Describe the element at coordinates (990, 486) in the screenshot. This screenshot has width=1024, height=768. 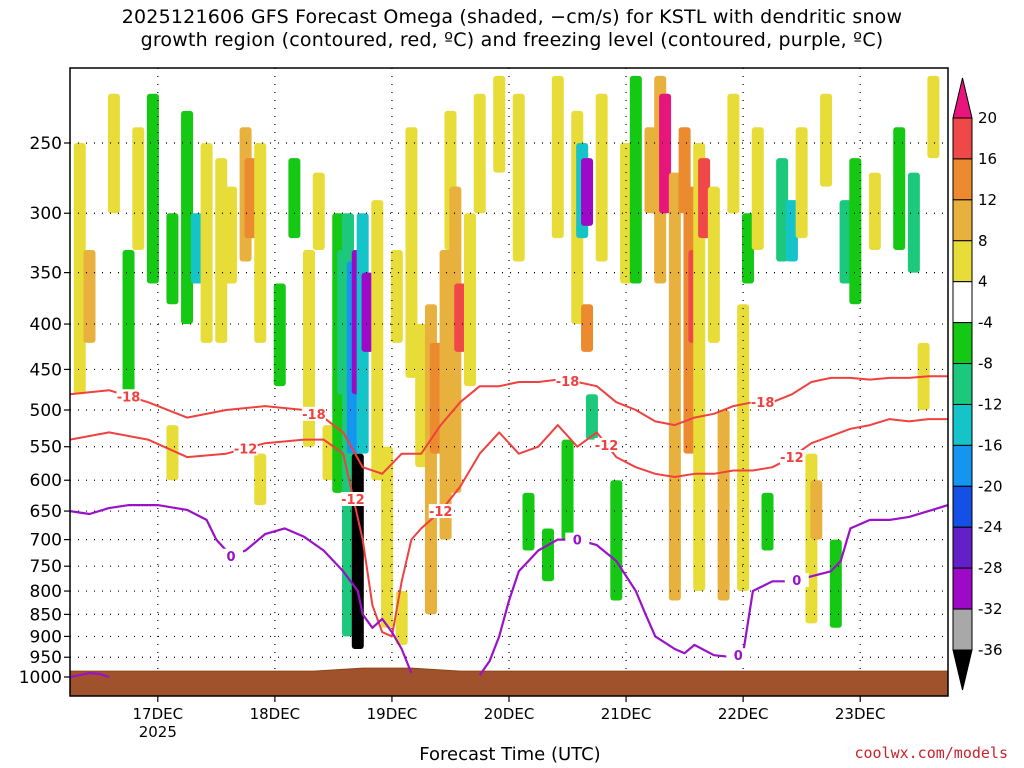
I see `colorbar-label-9: -20` at that location.